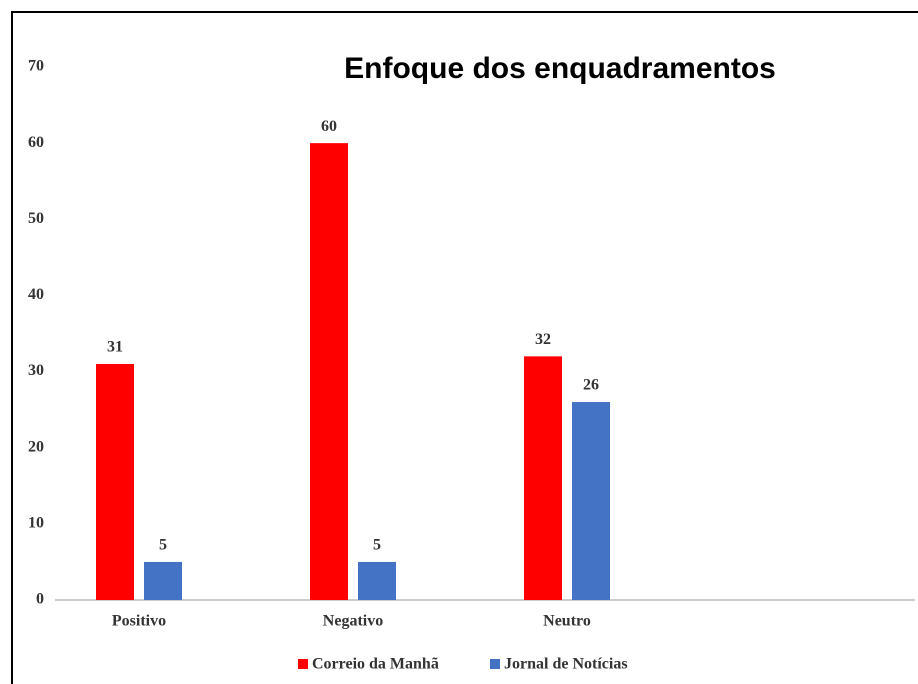 The width and height of the screenshot is (918, 684). I want to click on data-label: 32, so click(543, 339).